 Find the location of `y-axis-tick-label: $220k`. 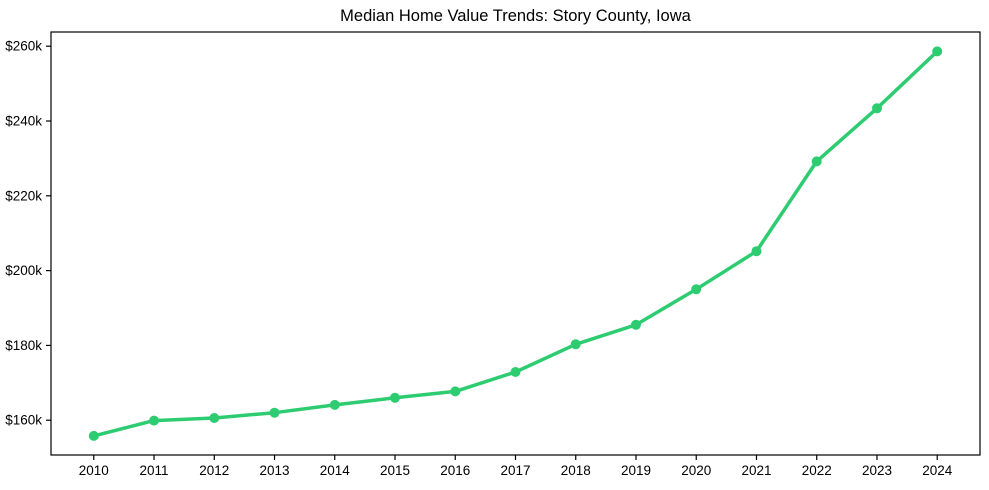

y-axis-tick-label: $220k is located at coordinates (23, 195).